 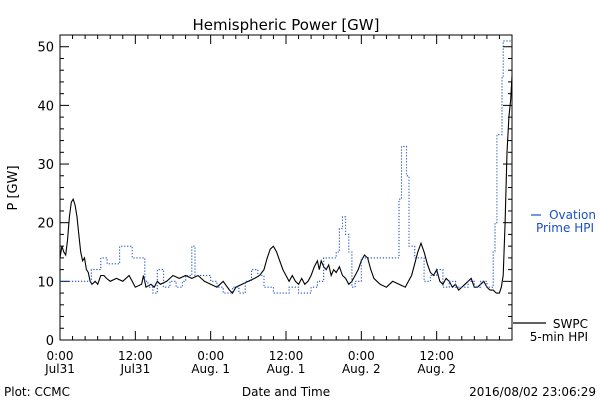 What do you see at coordinates (565, 228) in the screenshot?
I see `legend-ovation-label-line2: Prime HPI` at bounding box center [565, 228].